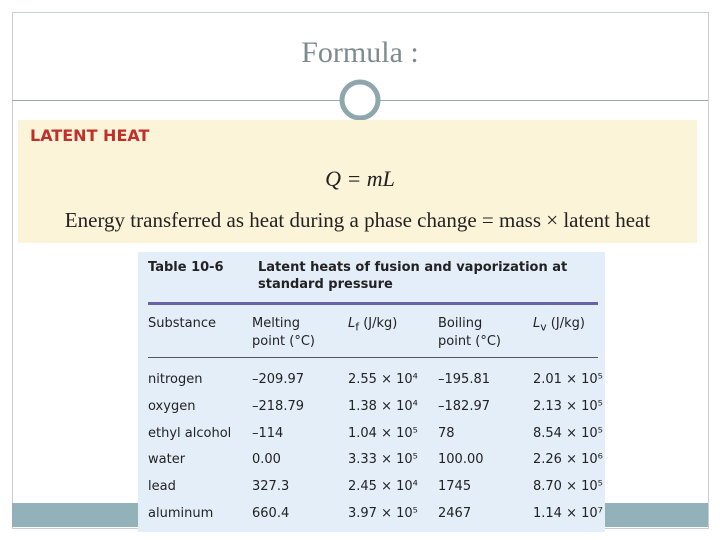 Image resolution: width=720 pixels, height=540 pixels. Describe the element at coordinates (383, 433) in the screenshot. I see `table-cell: 1.04 × 10⁵` at that location.